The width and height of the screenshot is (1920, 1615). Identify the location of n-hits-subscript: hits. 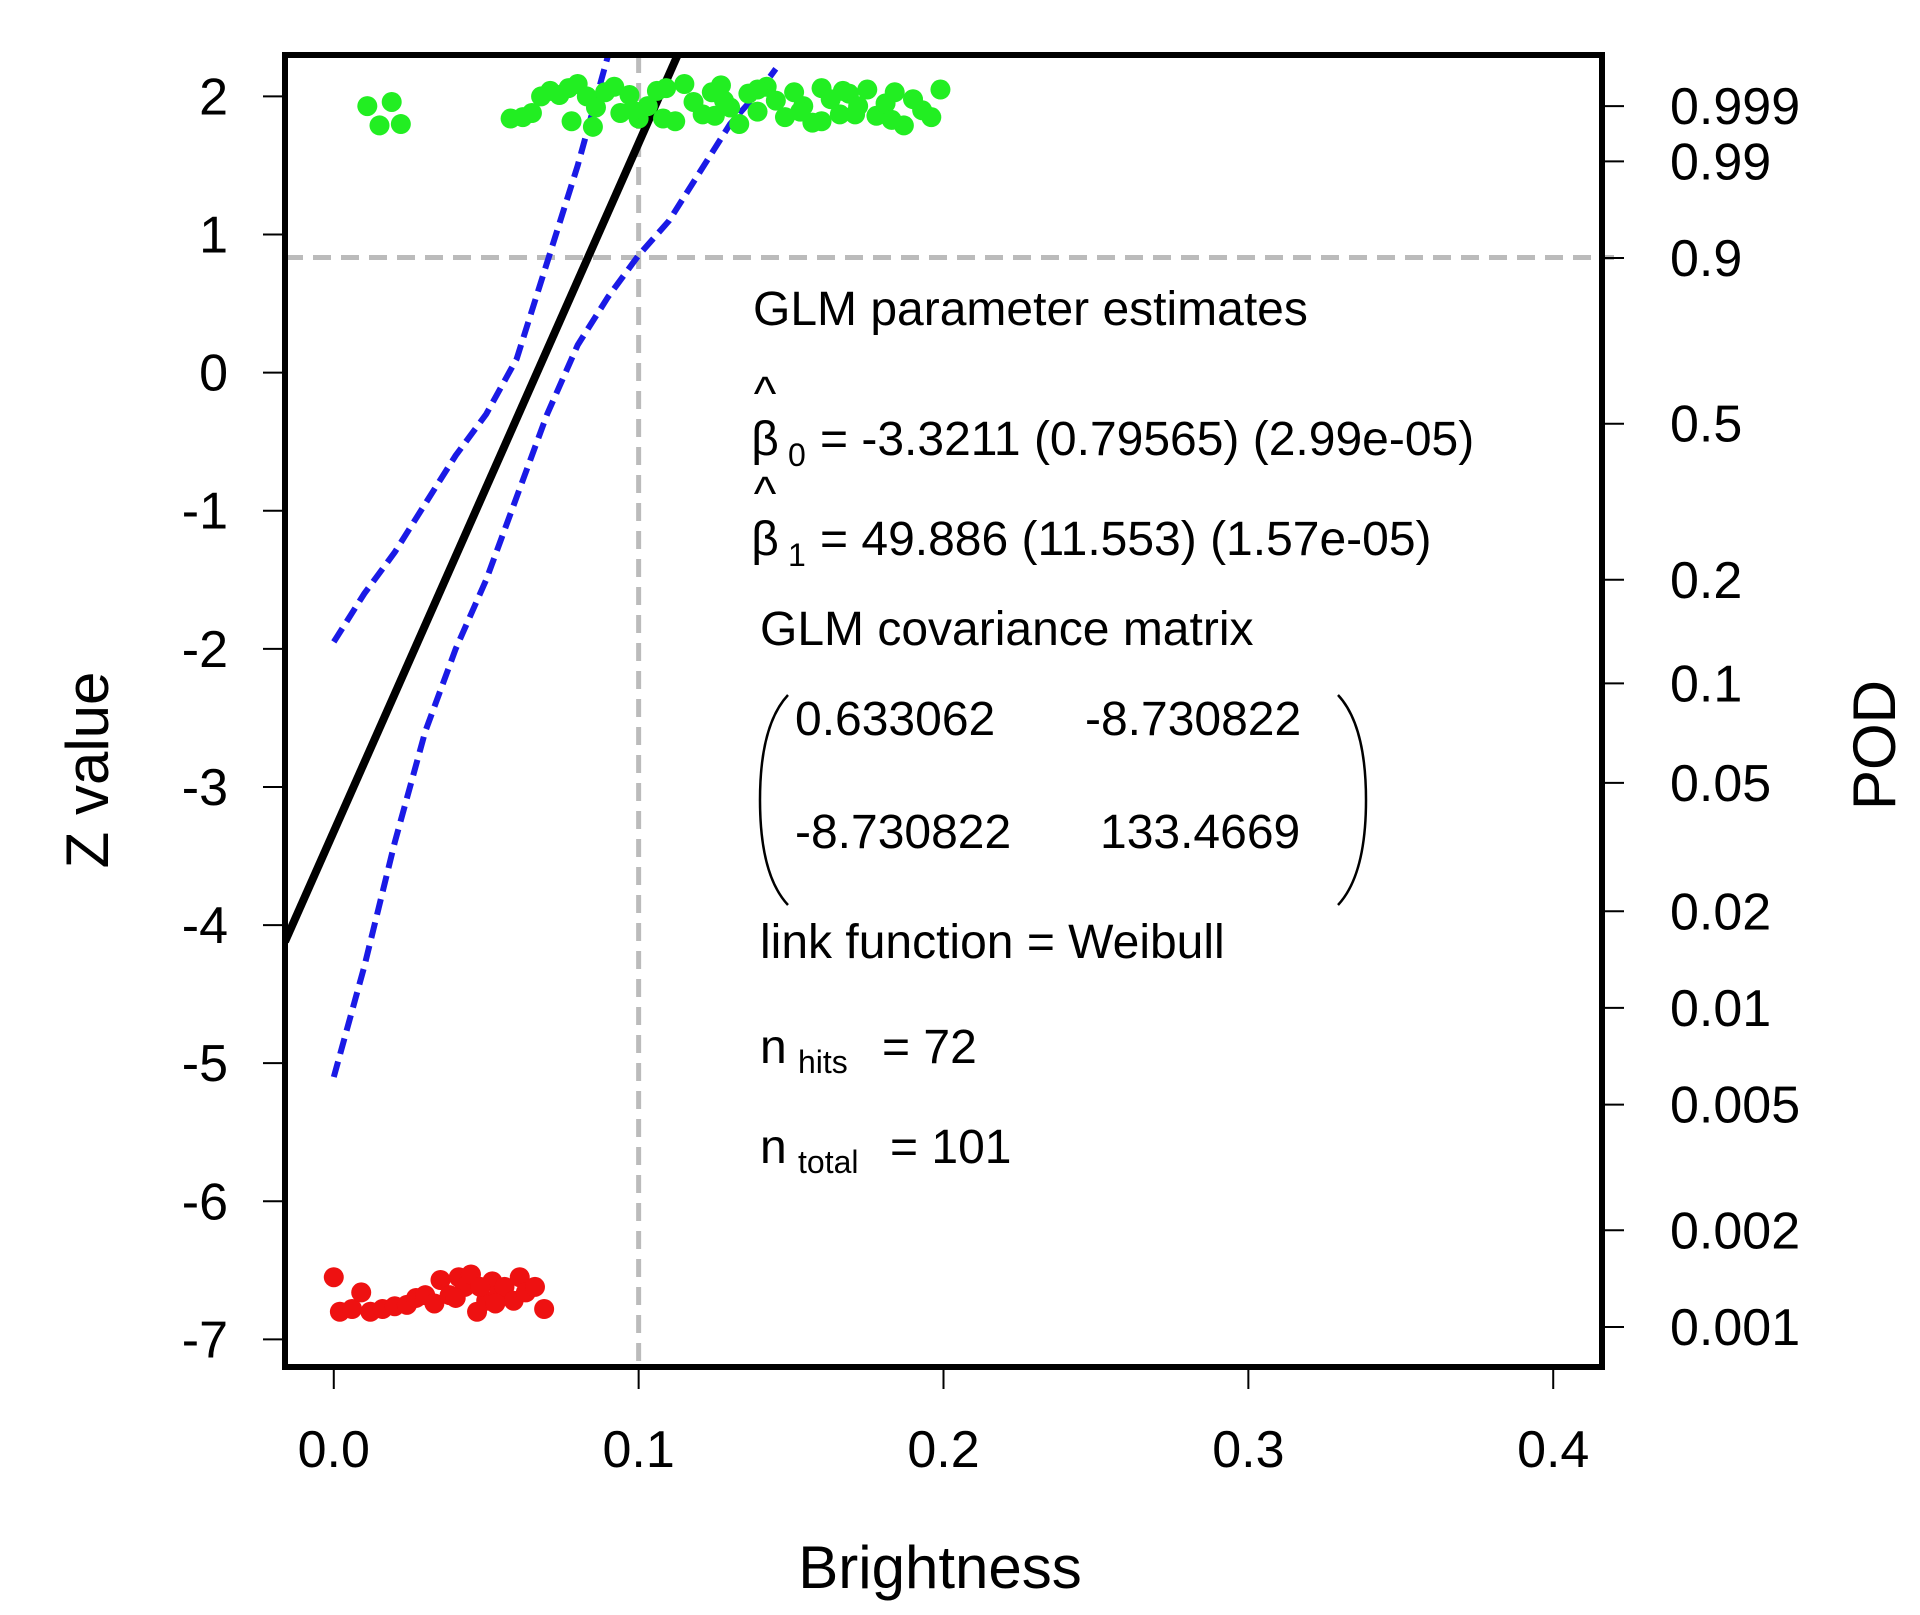
(823, 1062).